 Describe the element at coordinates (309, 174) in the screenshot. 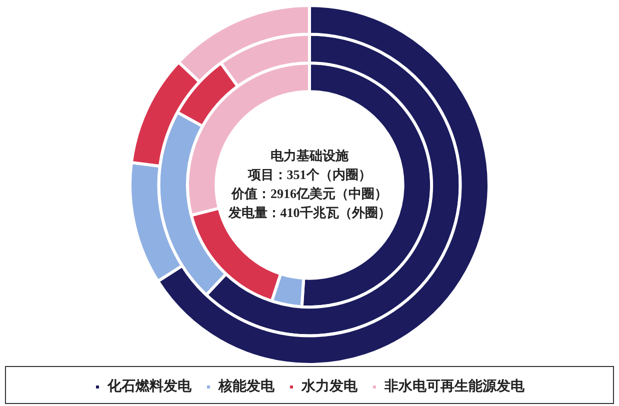

I see `text: 项目：351个（内圈）` at that location.